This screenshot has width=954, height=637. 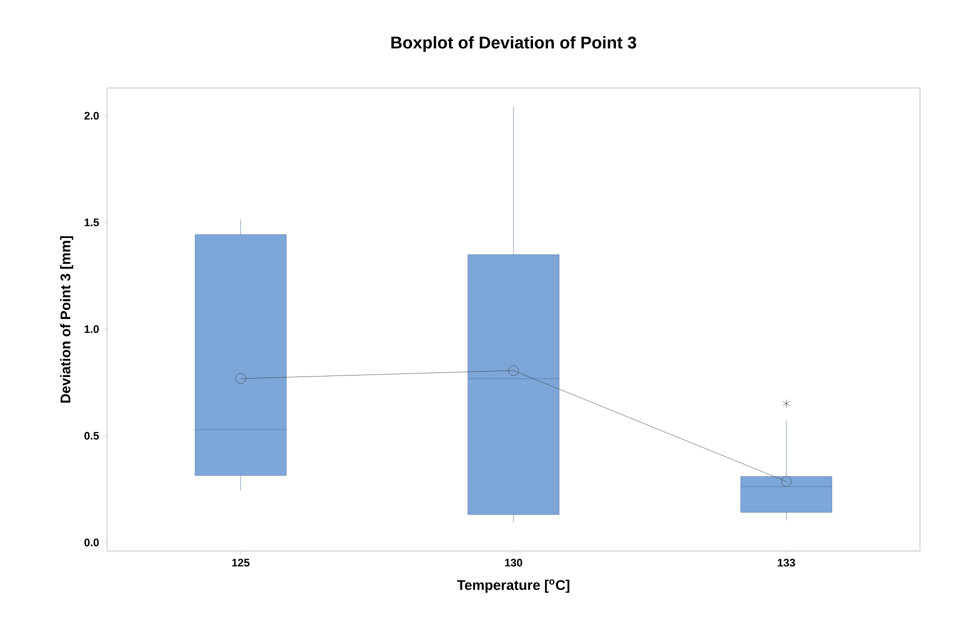 I want to click on y-axis-title: Deviation of Point 3 [mm], so click(x=67, y=319).